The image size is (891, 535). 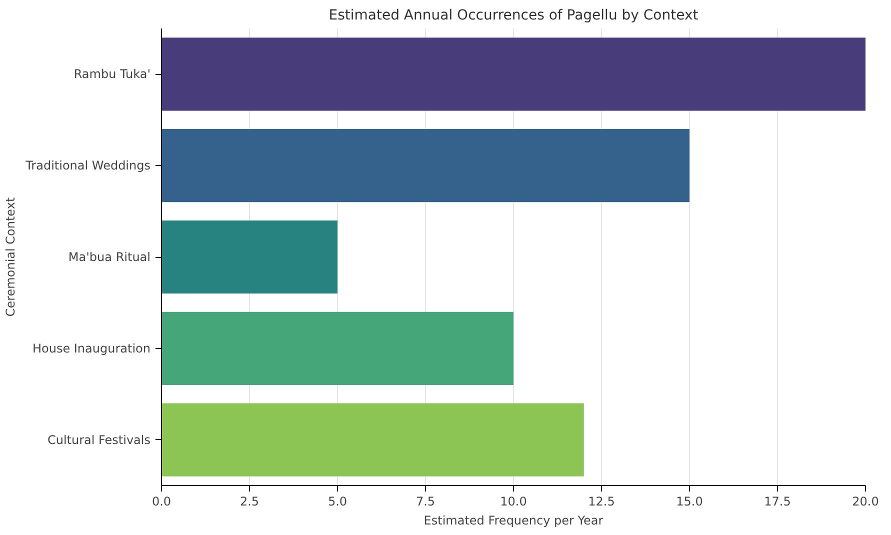 What do you see at coordinates (601, 501) in the screenshot?
I see `x-tick-label: 12.5` at bounding box center [601, 501].